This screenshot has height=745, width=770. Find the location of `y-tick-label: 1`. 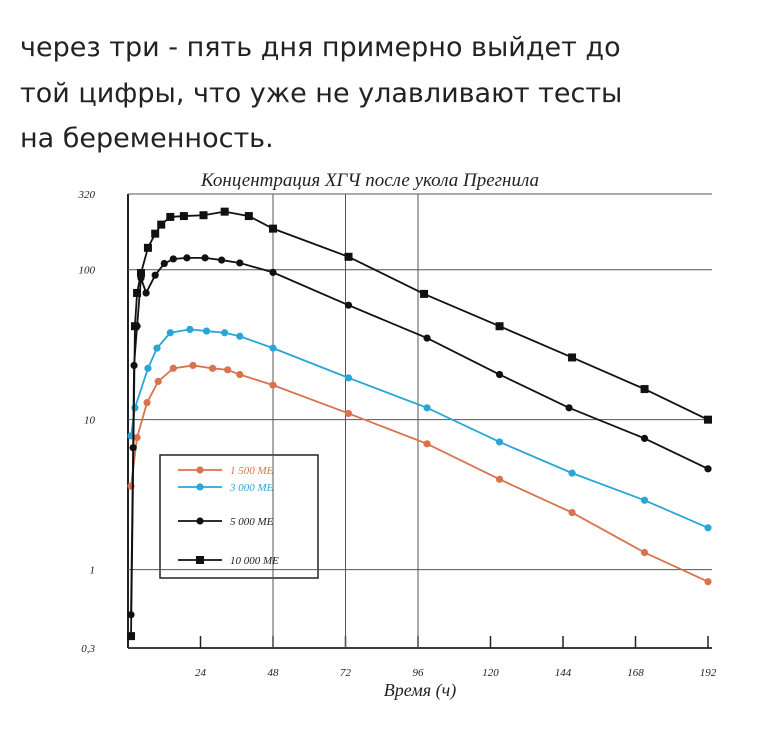

y-tick-label: 1 is located at coordinates (93, 571).